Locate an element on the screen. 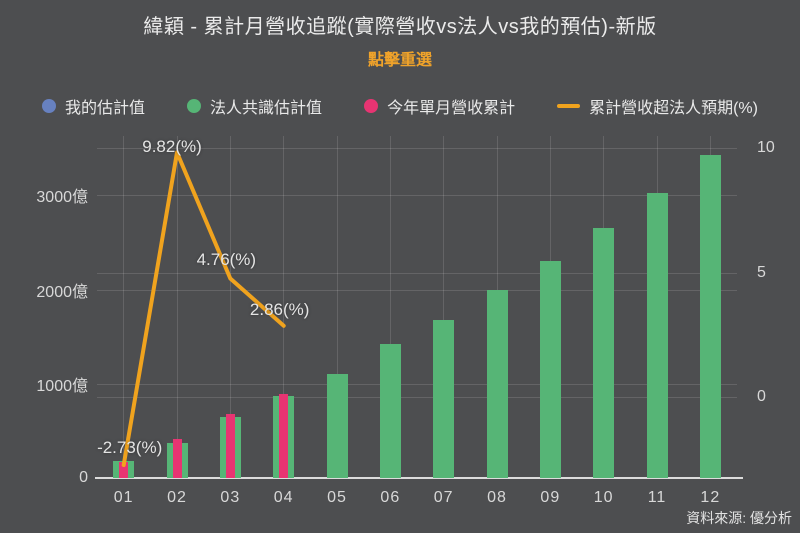 This screenshot has height=533, width=800. legend-item-consensus: 法人共識估計值 is located at coordinates (254, 106).